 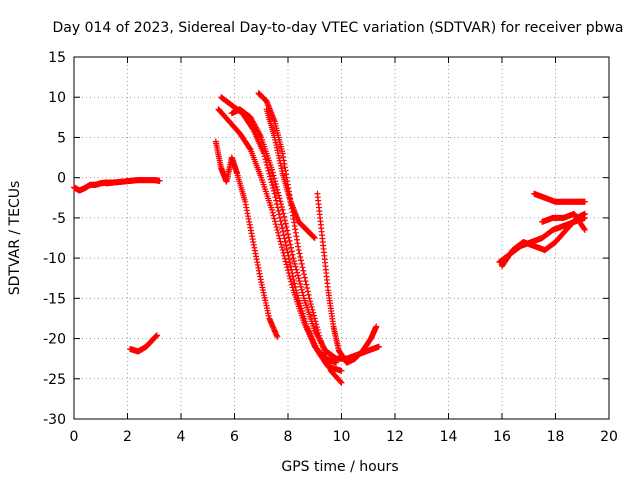 I want to click on y-tick-label: -5, so click(x=59, y=219).